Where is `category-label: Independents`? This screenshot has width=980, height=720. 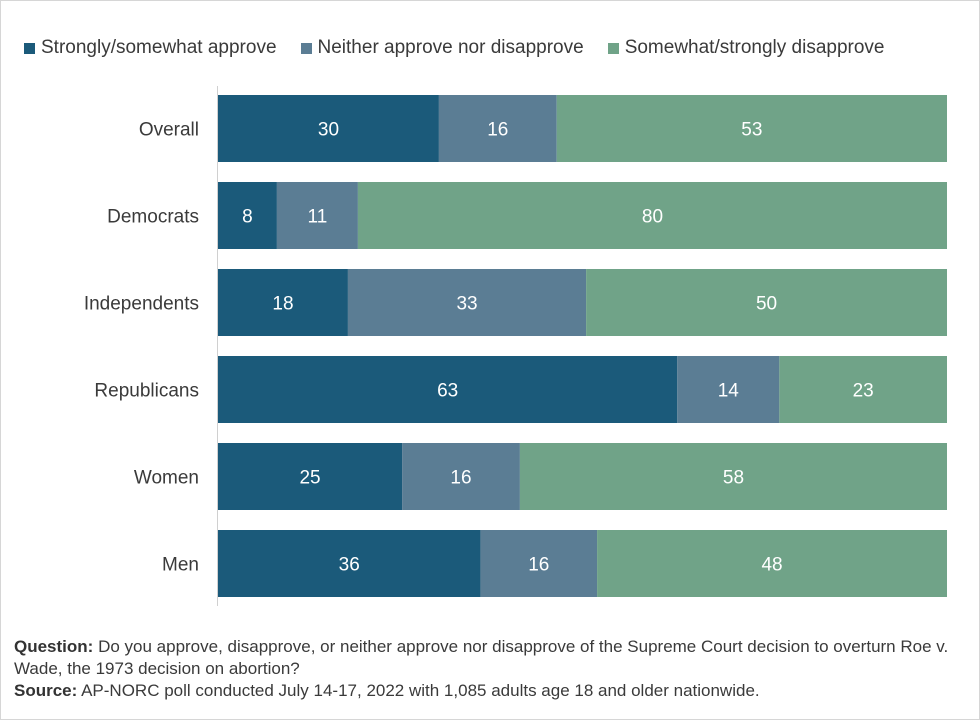 category-label: Independents is located at coordinates (141, 304).